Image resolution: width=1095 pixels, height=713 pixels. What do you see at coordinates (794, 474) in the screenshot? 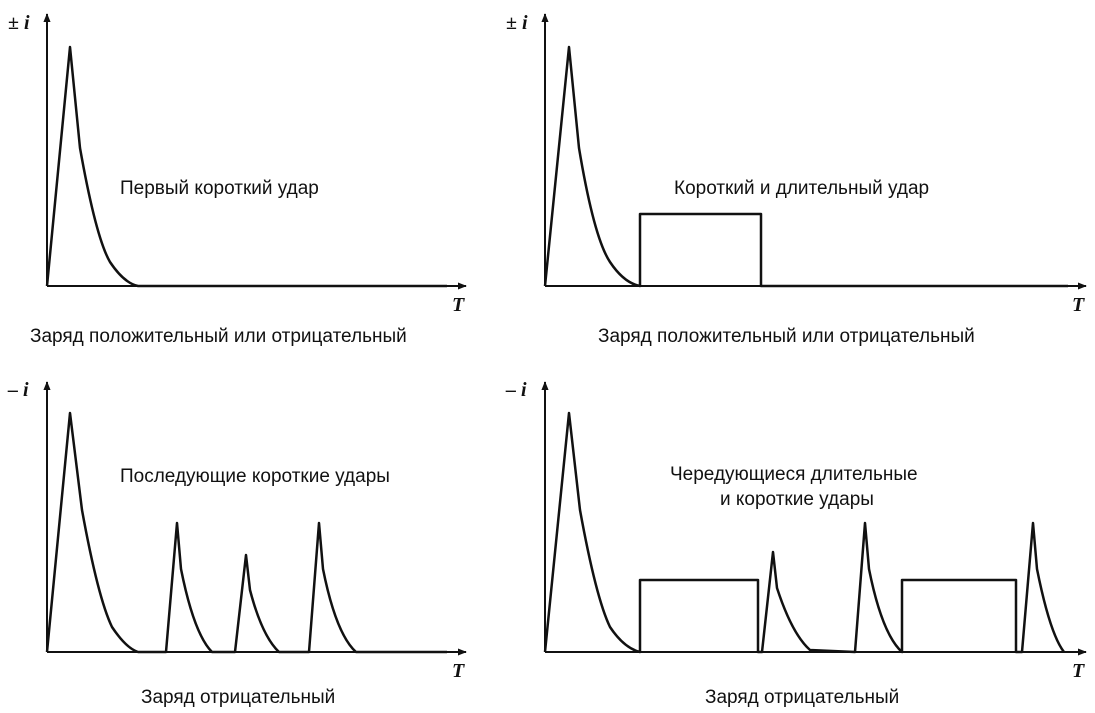
I see `panel-title-line-1: Чередующиеся длительные` at bounding box center [794, 474].